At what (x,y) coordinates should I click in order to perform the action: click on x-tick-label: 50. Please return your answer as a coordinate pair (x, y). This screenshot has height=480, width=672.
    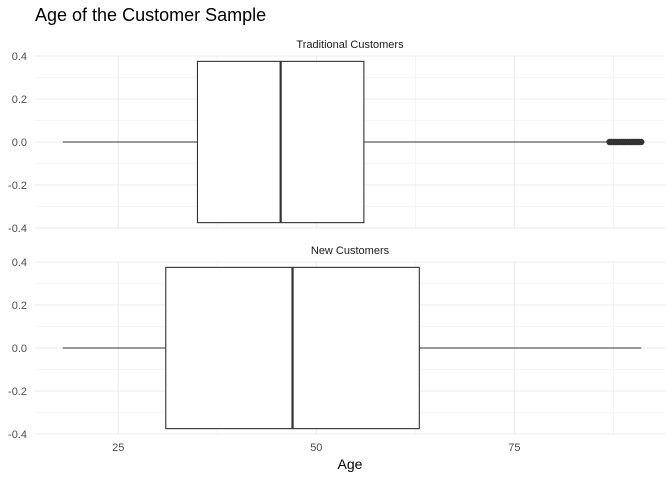
    Looking at the image, I should click on (316, 448).